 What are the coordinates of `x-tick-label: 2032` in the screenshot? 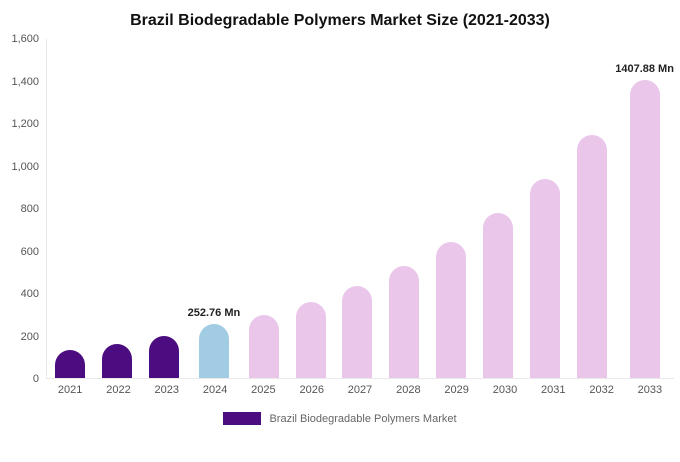 It's located at (601, 390).